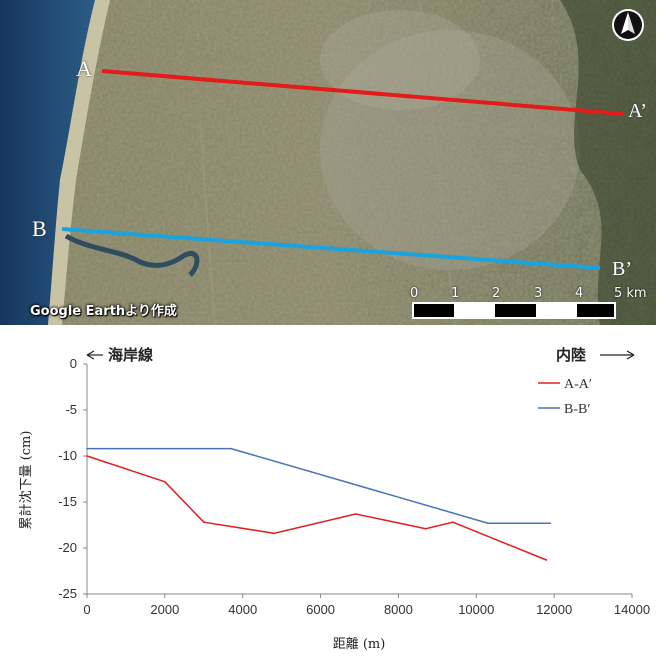 Image resolution: width=669 pixels, height=659 pixels. Describe the element at coordinates (578, 384) in the screenshot. I see `legend-label-a: A-A′` at that location.